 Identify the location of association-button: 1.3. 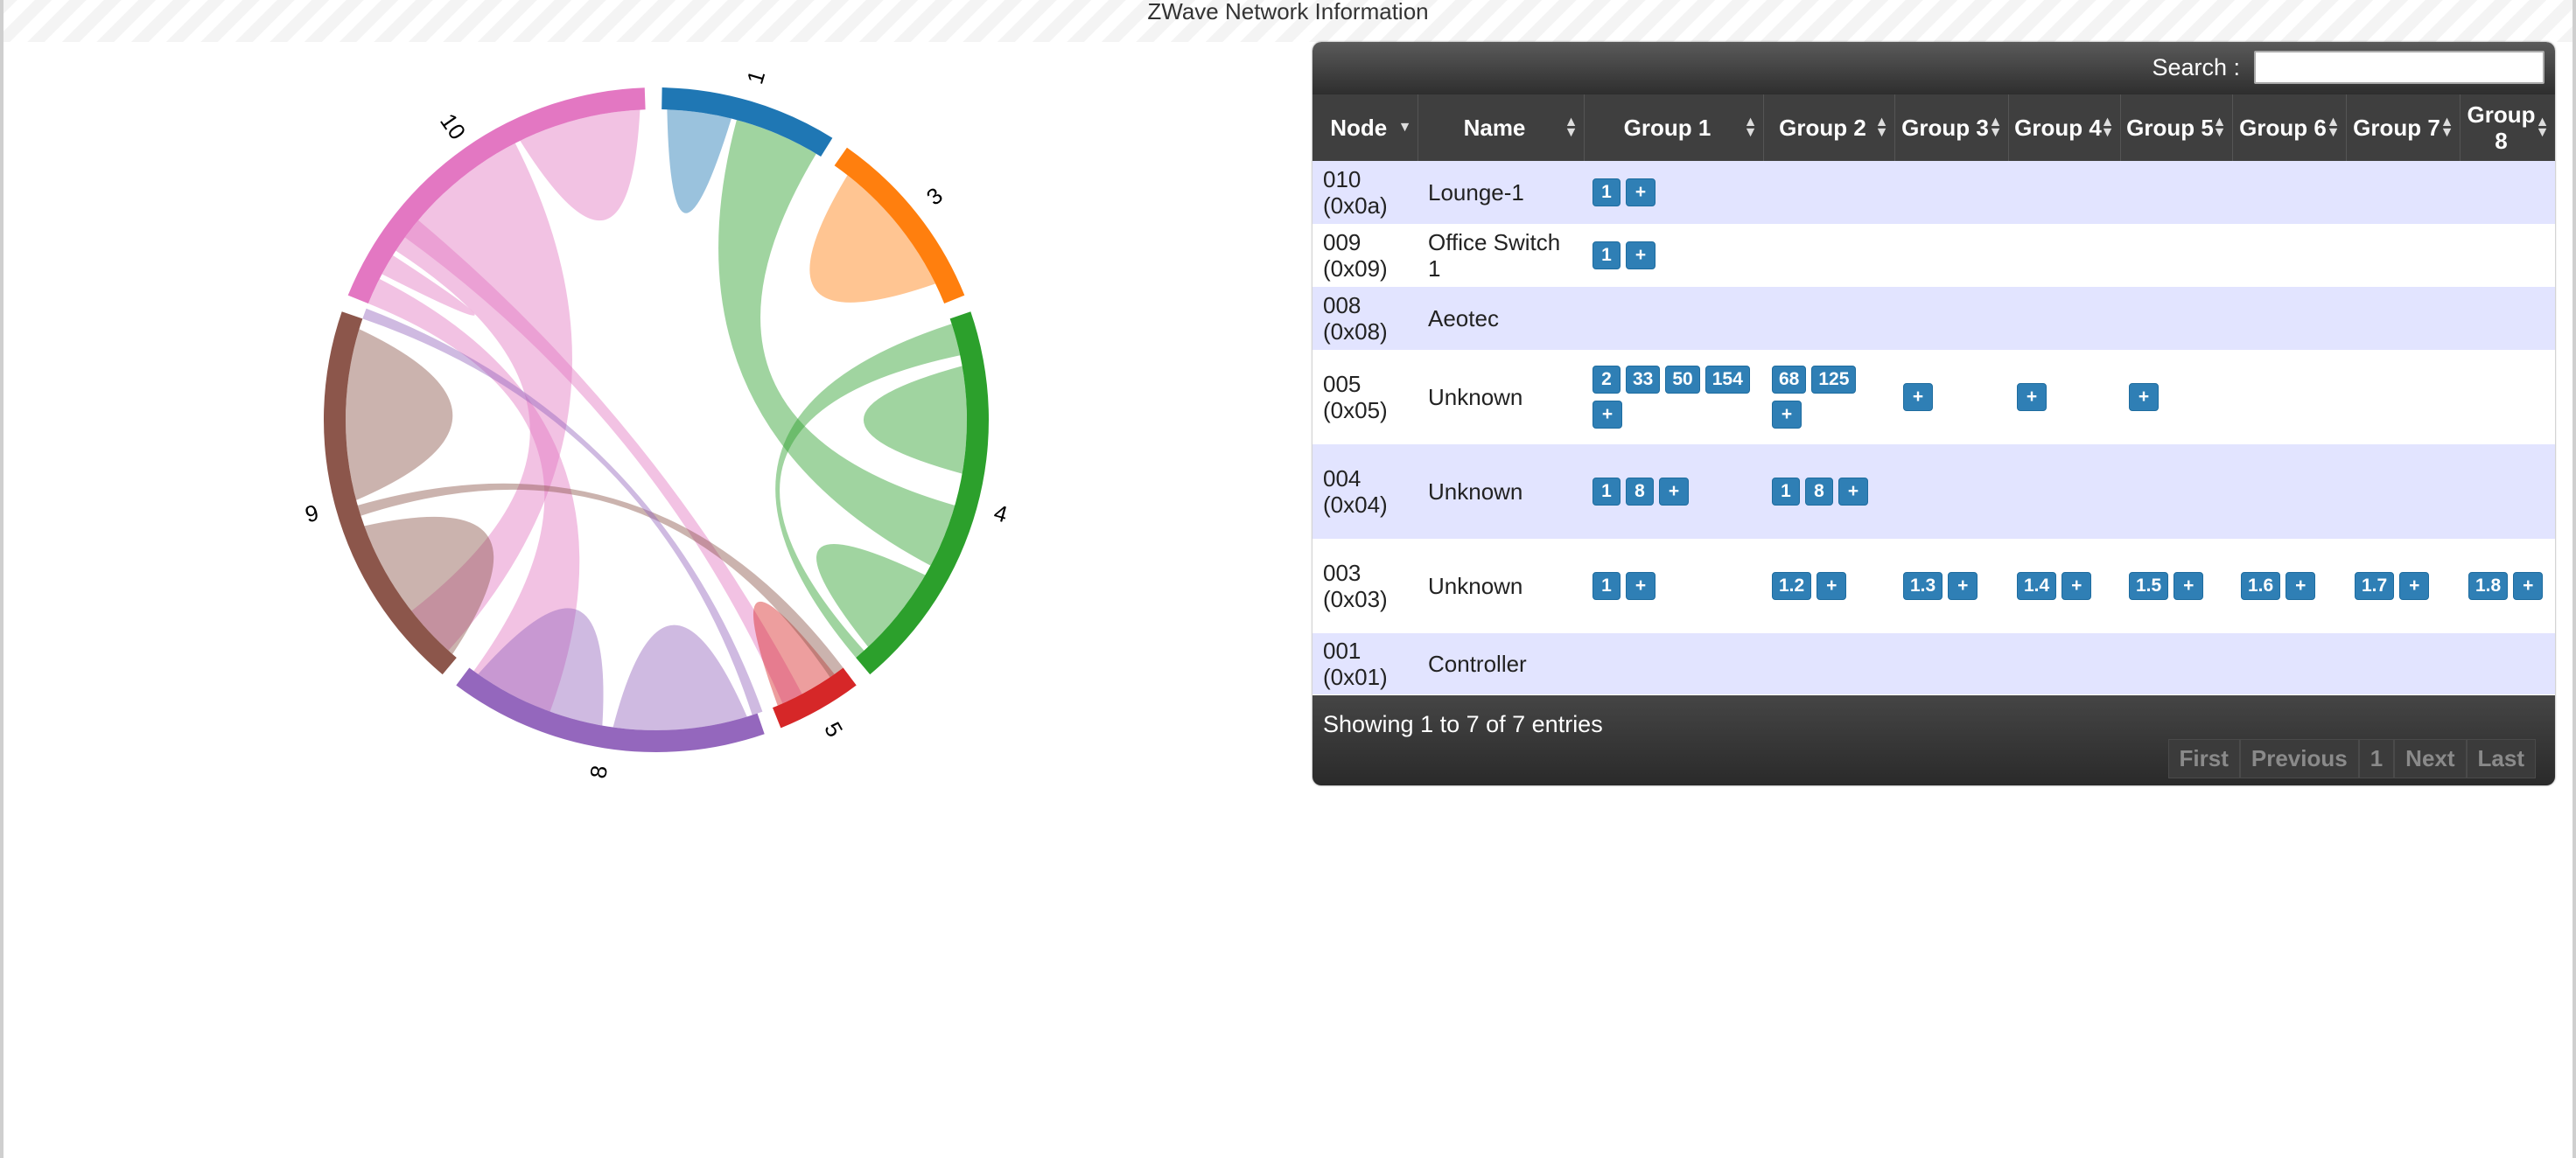
(1923, 586).